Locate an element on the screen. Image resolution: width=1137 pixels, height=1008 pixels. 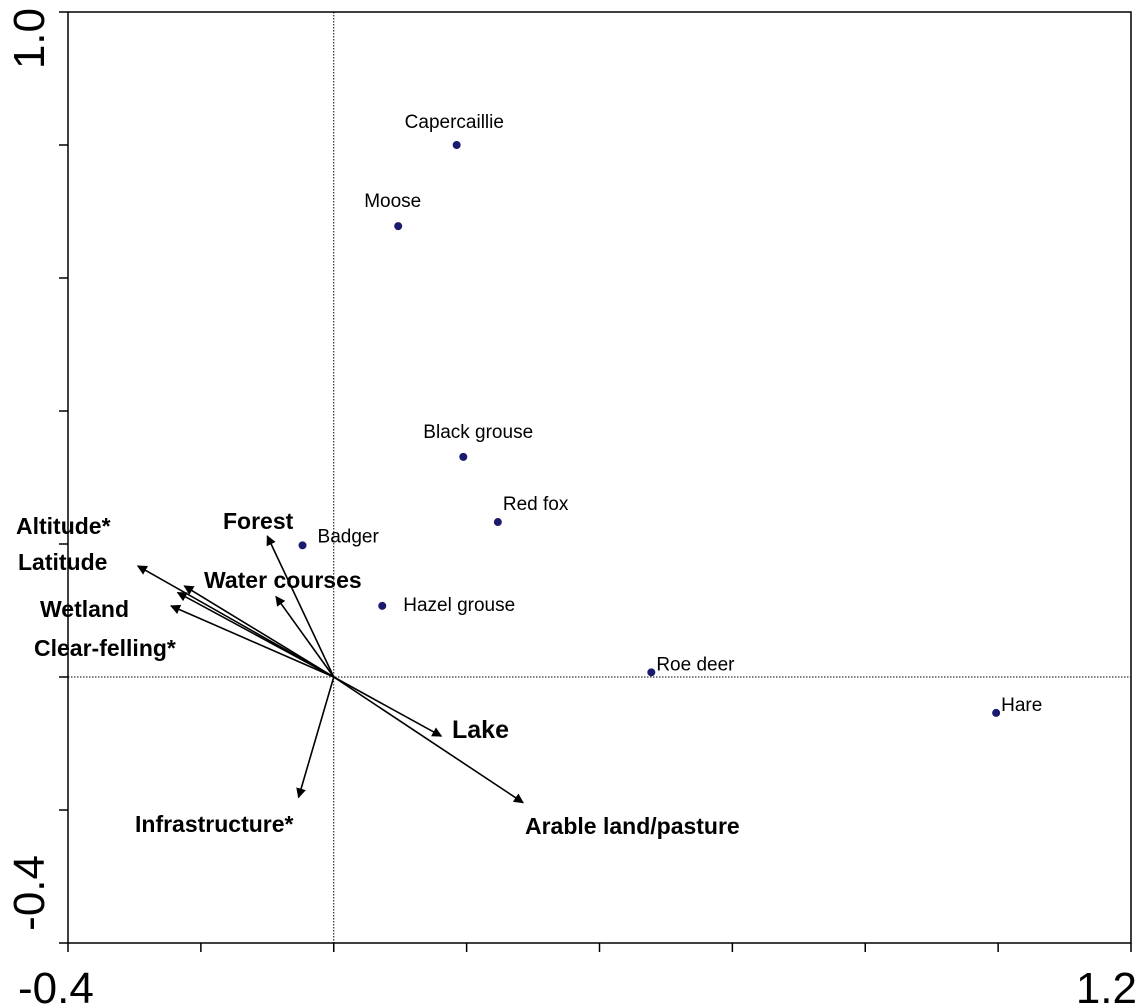
species-label: Capercaillie is located at coordinates (454, 122).